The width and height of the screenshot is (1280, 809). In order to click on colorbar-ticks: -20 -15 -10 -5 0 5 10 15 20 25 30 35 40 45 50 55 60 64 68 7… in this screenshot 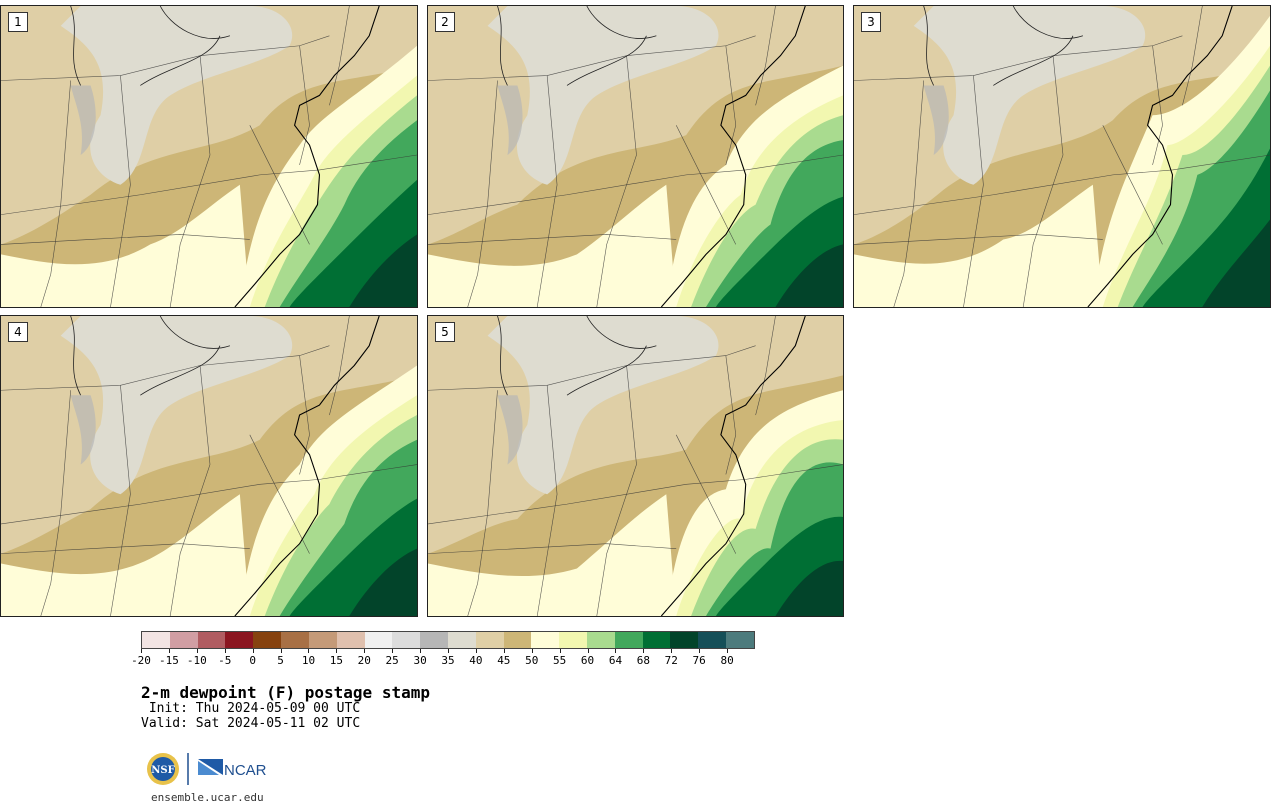, I will do `click(443, 659)`.